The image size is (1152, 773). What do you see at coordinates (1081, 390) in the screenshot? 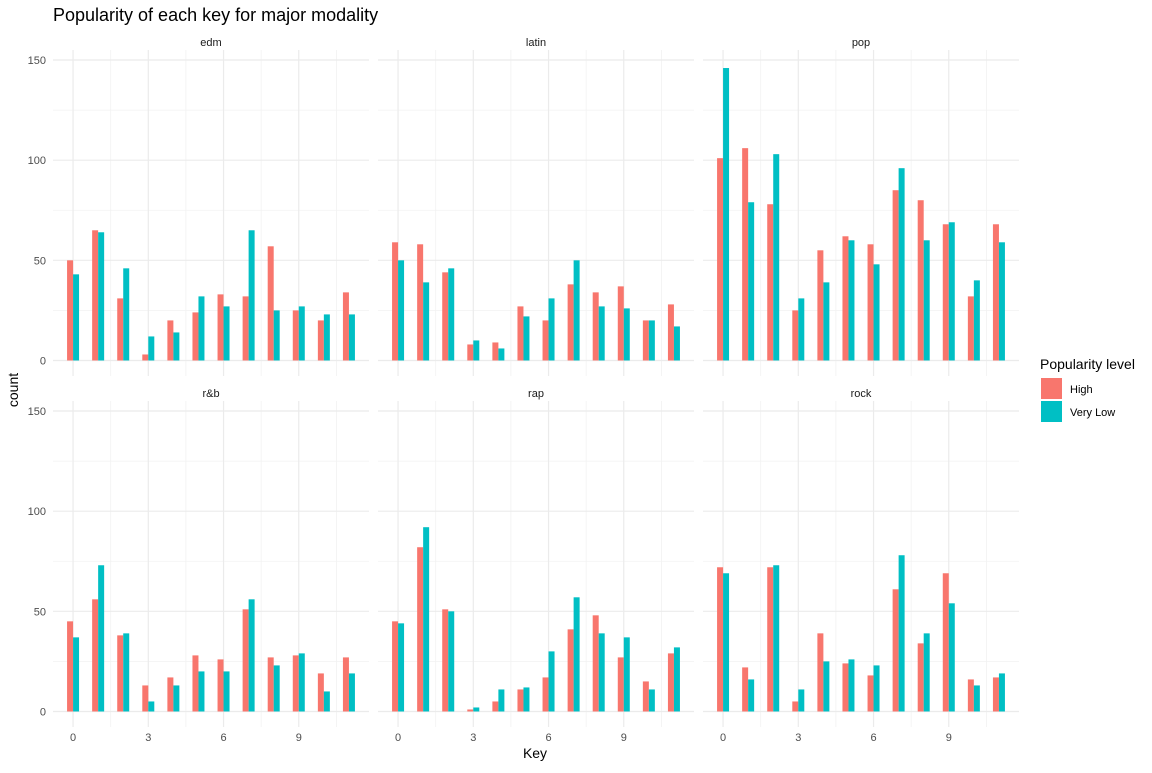
I see `legend-label: High` at bounding box center [1081, 390].